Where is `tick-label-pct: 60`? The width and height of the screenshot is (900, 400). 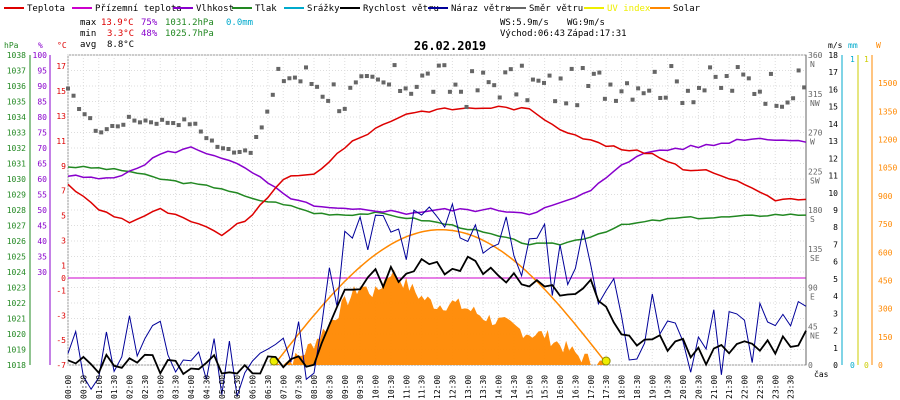
tick-label-pct: 60 is located at coordinates (42, 179).